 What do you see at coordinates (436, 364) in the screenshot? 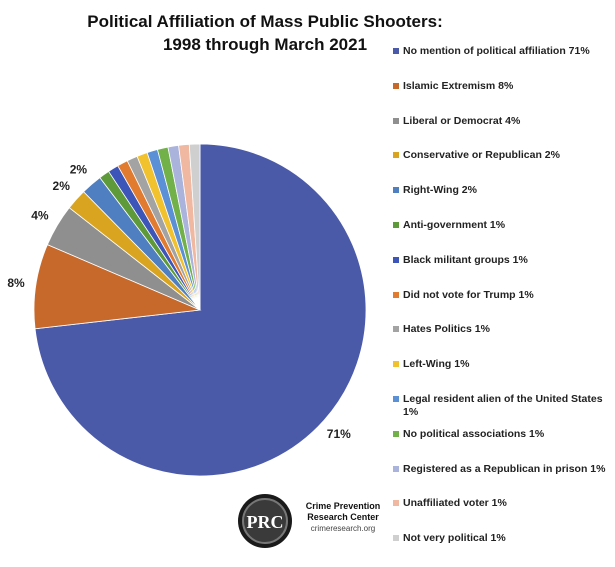
I see `legend-label: Left-Wing 1%` at bounding box center [436, 364].